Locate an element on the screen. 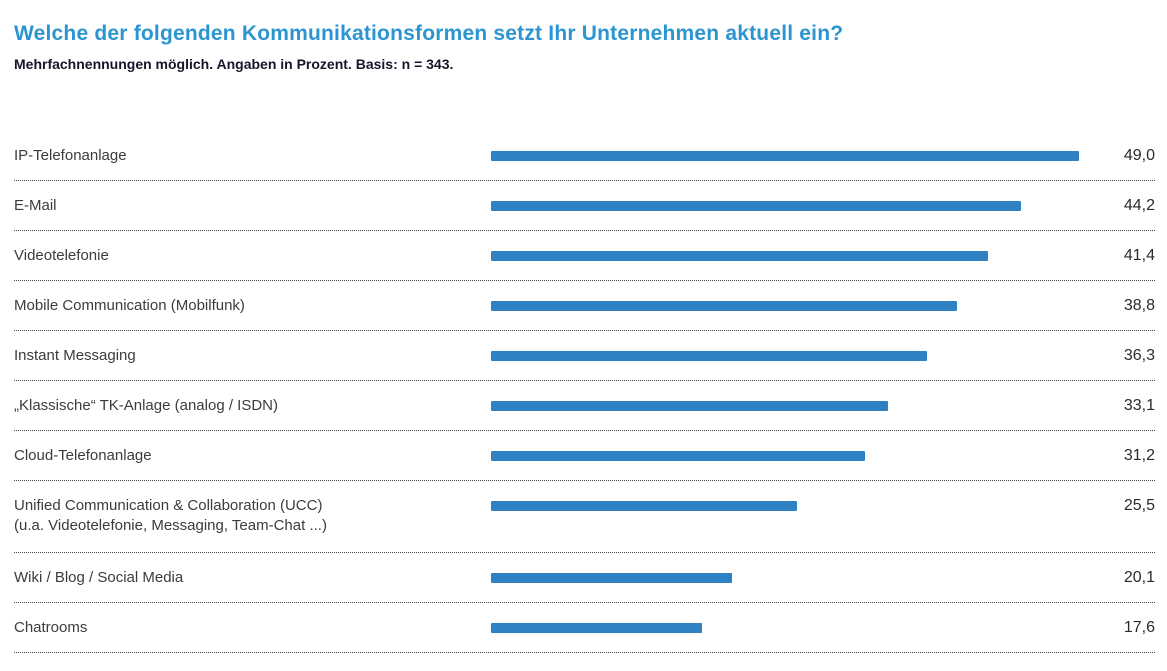 Image resolution: width=1167 pixels, height=671 pixels. chart-row: Chatrooms 17,6 is located at coordinates (584, 628).